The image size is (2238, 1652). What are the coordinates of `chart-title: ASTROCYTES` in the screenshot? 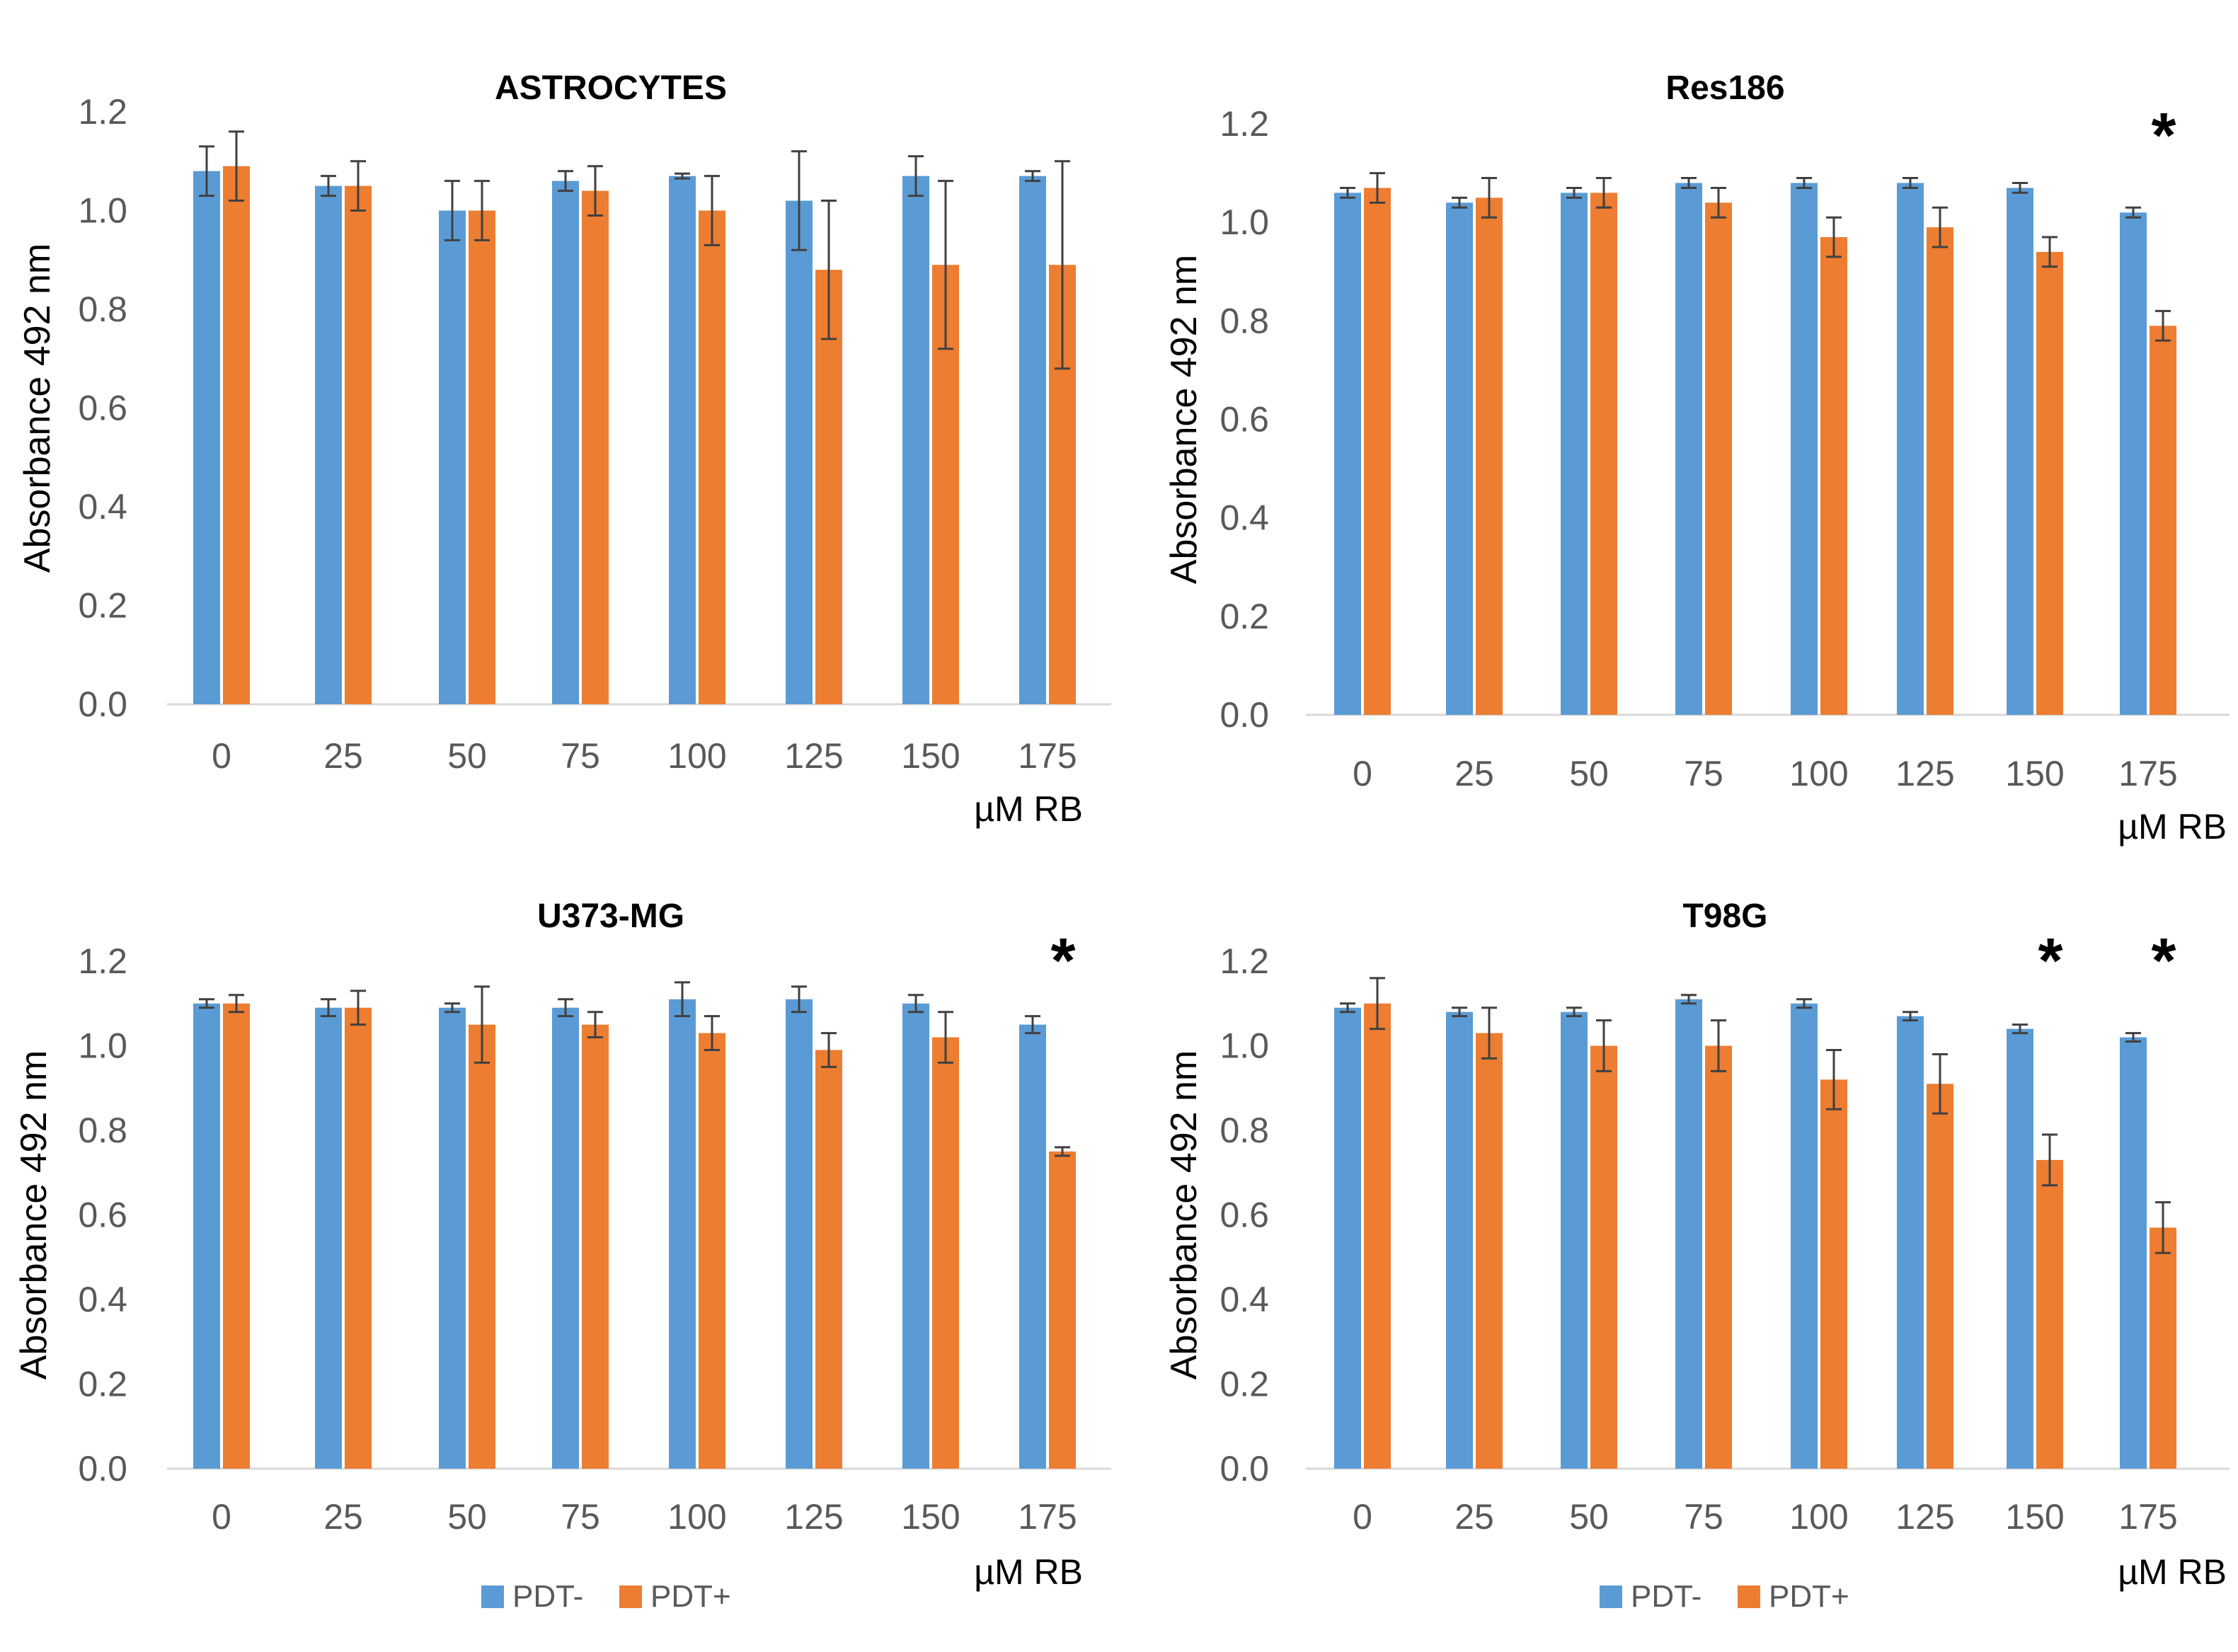 It's located at (611, 88).